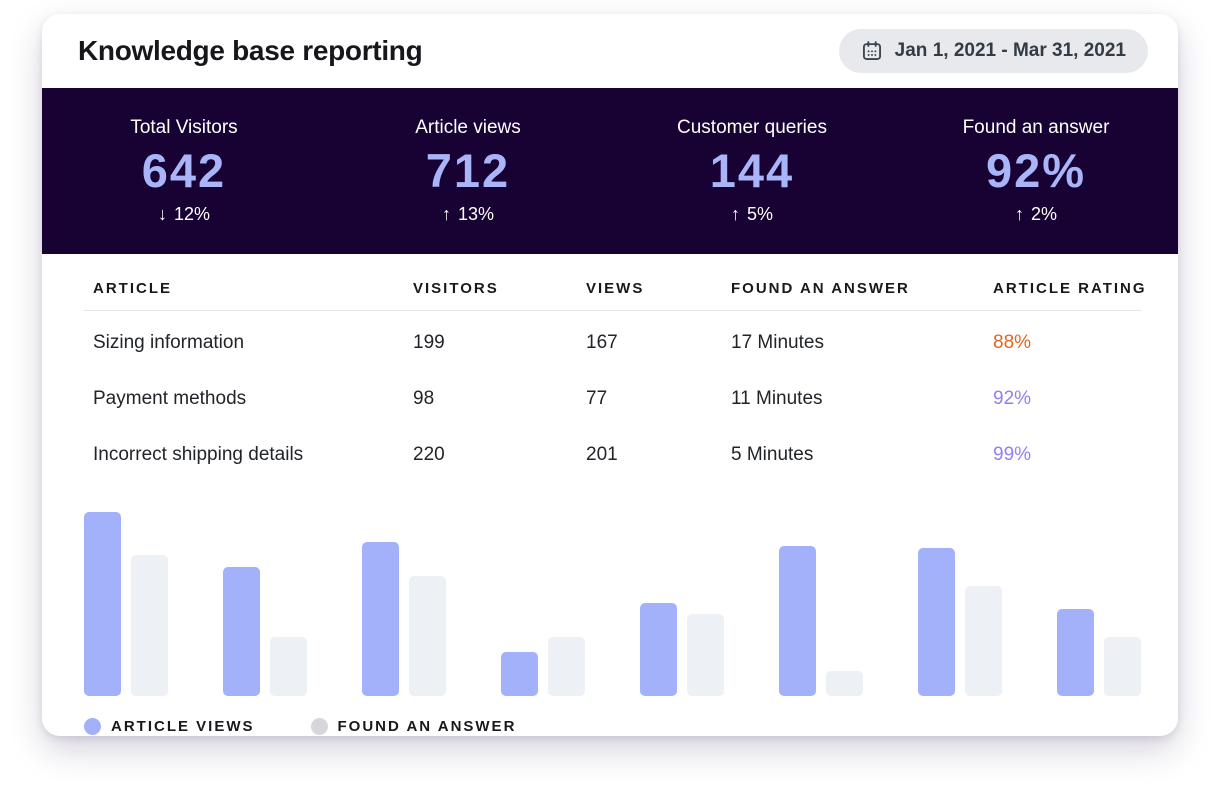  I want to click on page-title: Knowledge base reporting, so click(250, 50).